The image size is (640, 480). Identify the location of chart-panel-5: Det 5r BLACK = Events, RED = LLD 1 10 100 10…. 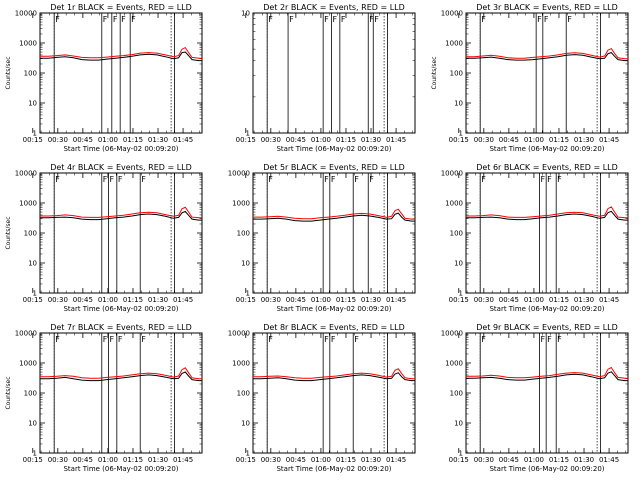
(322, 238).